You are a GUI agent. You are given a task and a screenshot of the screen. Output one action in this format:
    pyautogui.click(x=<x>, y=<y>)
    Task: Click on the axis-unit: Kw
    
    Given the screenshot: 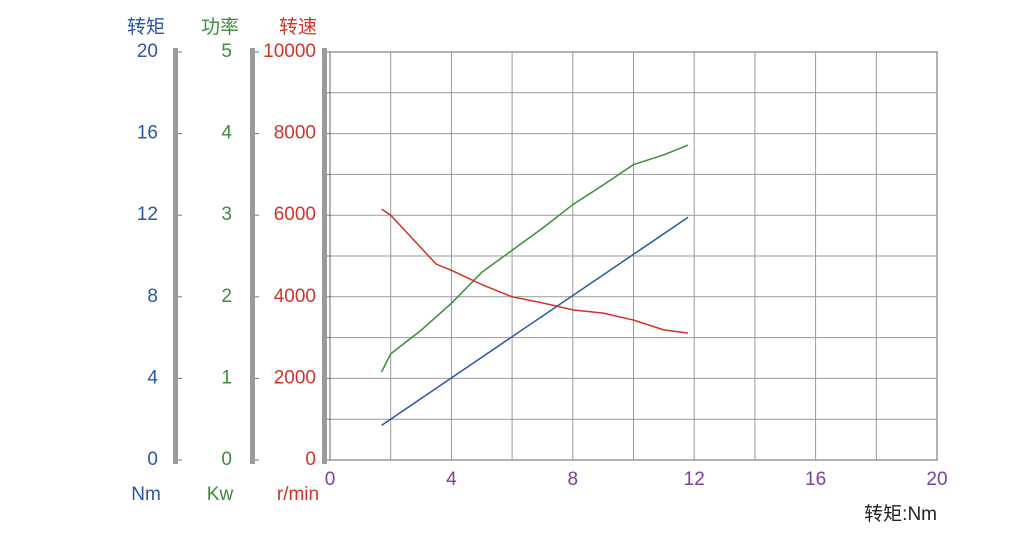 What is the action you would take?
    pyautogui.click(x=220, y=494)
    